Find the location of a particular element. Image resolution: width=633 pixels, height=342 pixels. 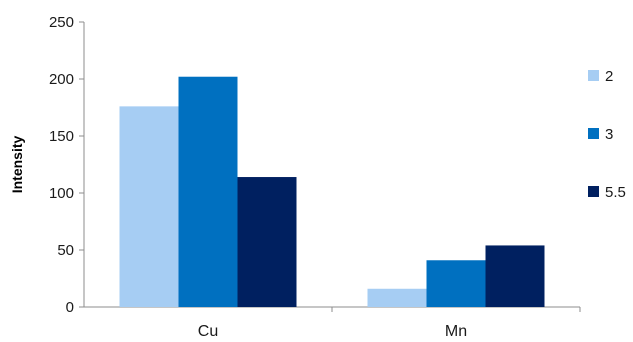

y-axis-title: Intensity is located at coordinates (17, 165).